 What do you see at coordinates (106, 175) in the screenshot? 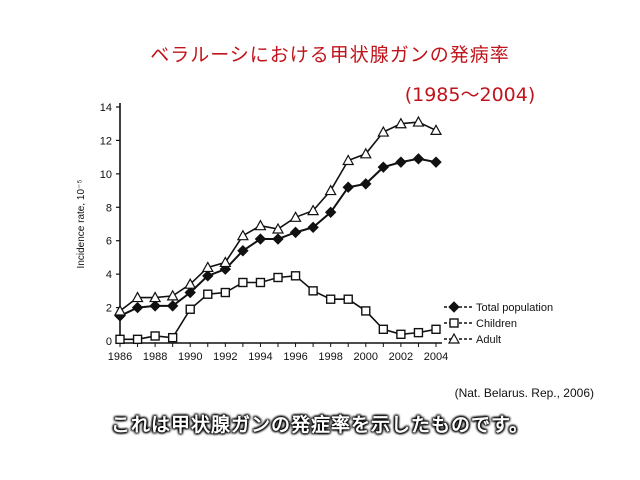
I see `y-tick-label: 10` at bounding box center [106, 175].